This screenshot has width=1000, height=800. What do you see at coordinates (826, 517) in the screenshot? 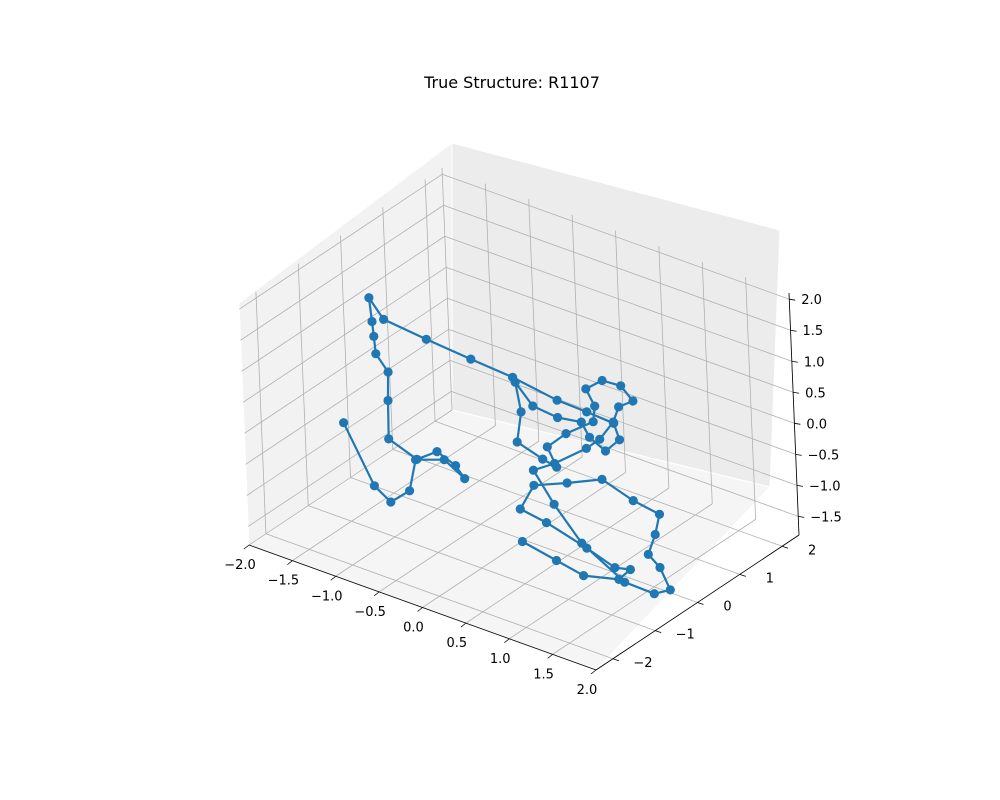
I see `z-tick-label: −1.5` at bounding box center [826, 517].